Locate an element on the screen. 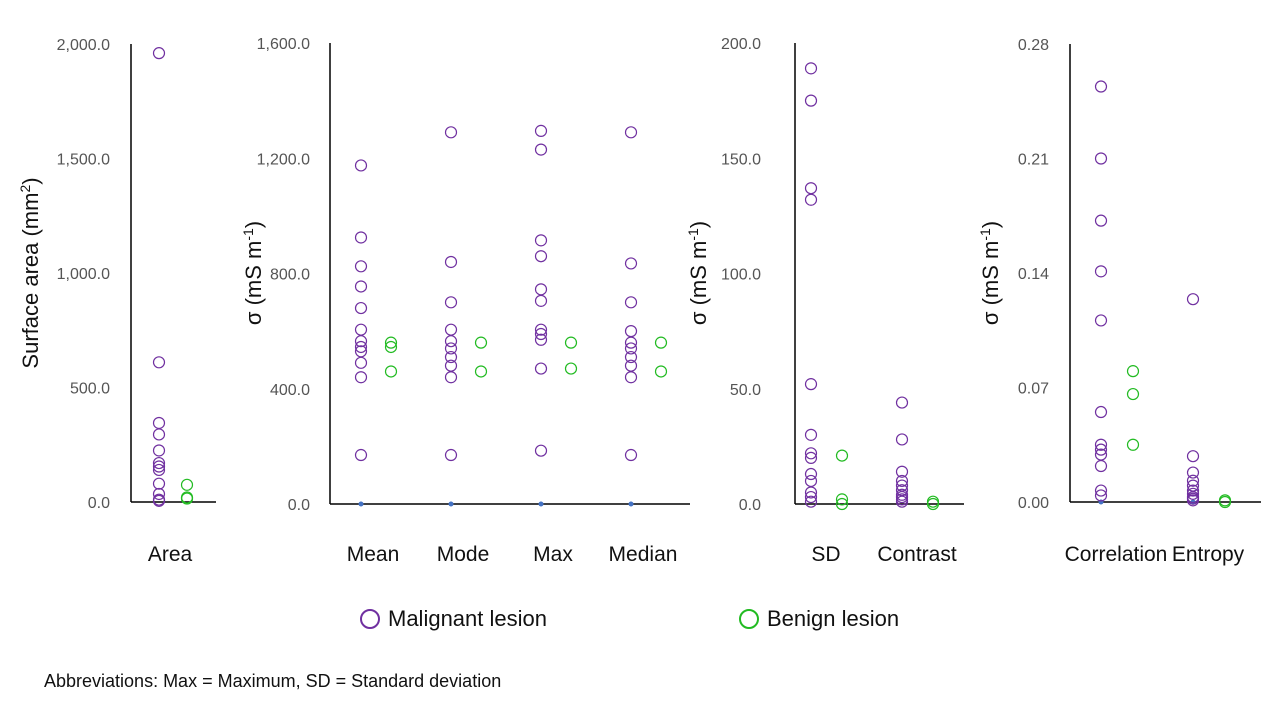 The image size is (1280, 720). y-axis-title: Surface area (mm2) is located at coordinates (30, 272).